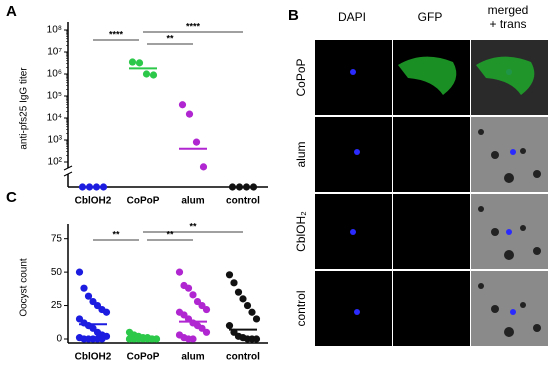  I want to click on row-label: control, so click(301, 308).